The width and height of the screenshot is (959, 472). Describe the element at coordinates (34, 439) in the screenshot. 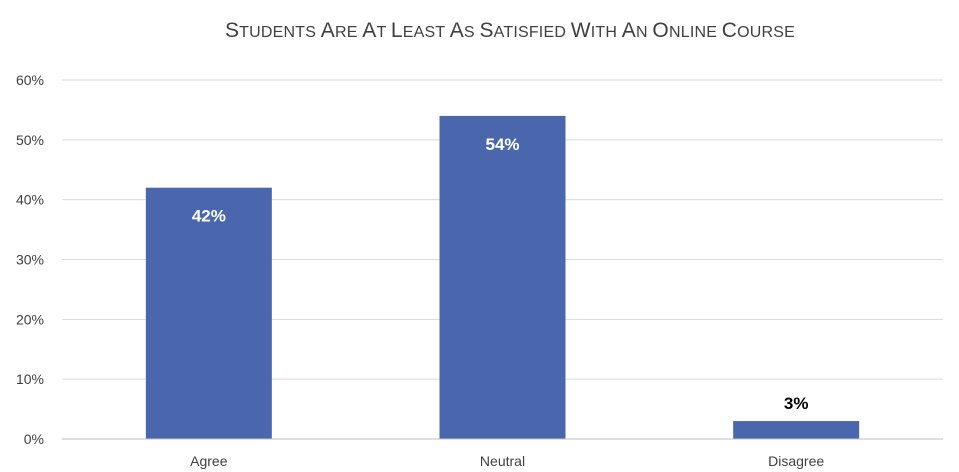

I see `y-tick-label: 0%` at that location.